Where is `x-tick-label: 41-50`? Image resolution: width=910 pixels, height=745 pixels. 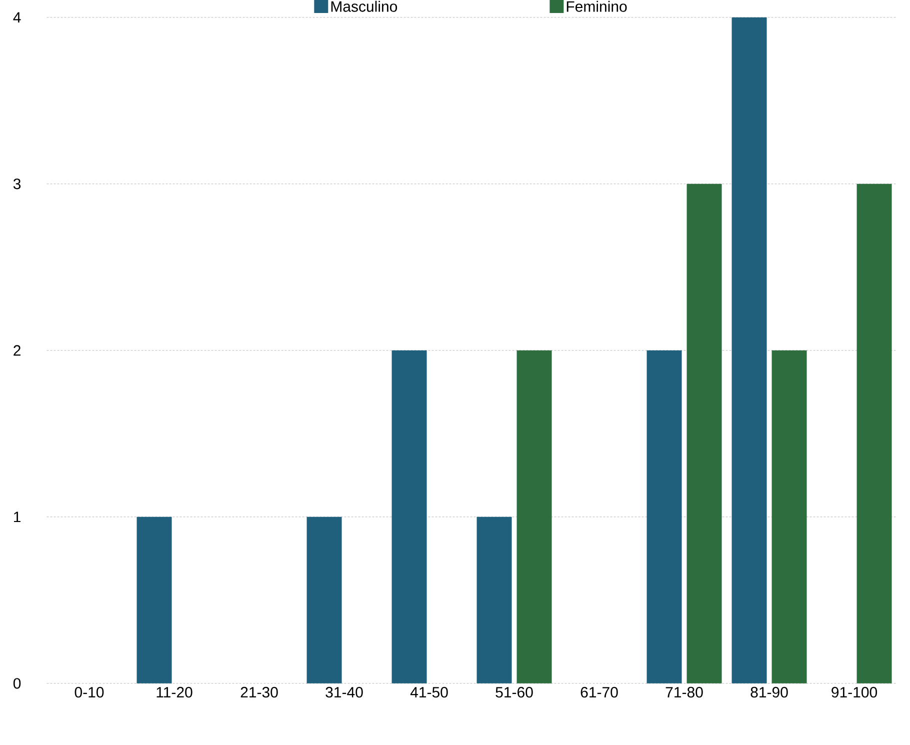 x-tick-label: 41-50 is located at coordinates (429, 692).